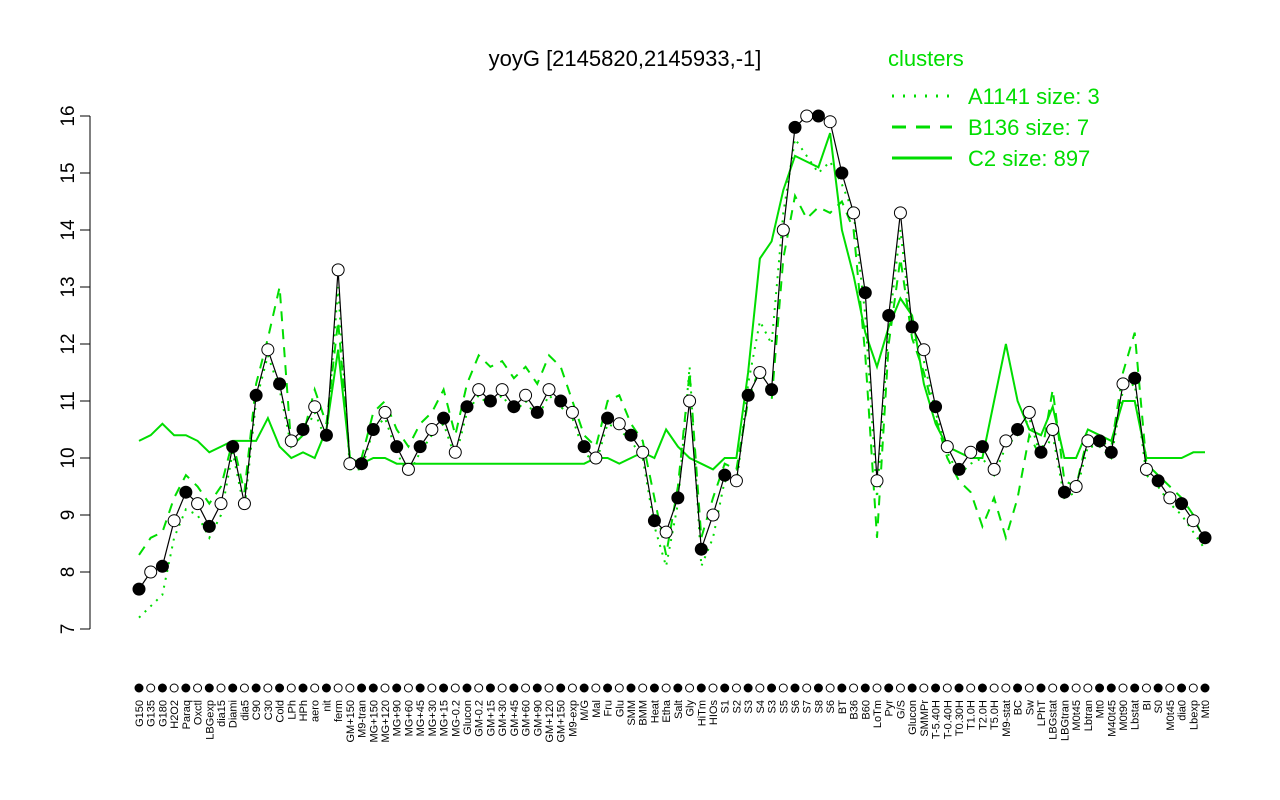 This screenshot has height=800, width=1280. I want to click on x-tick-label: T5.0H, so click(995, 715).